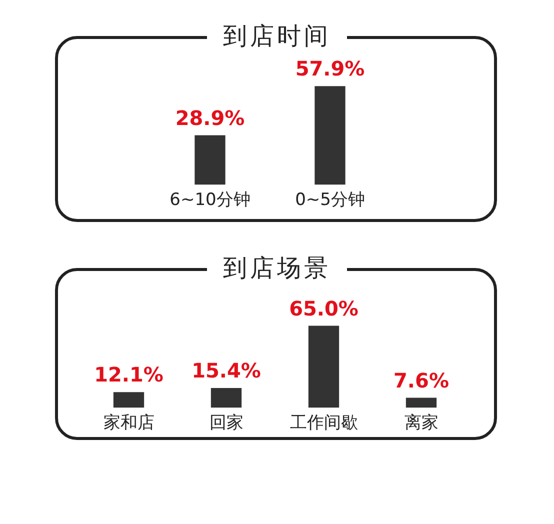  I want to click on x-tick-label: 6~10分钟, so click(210, 200).